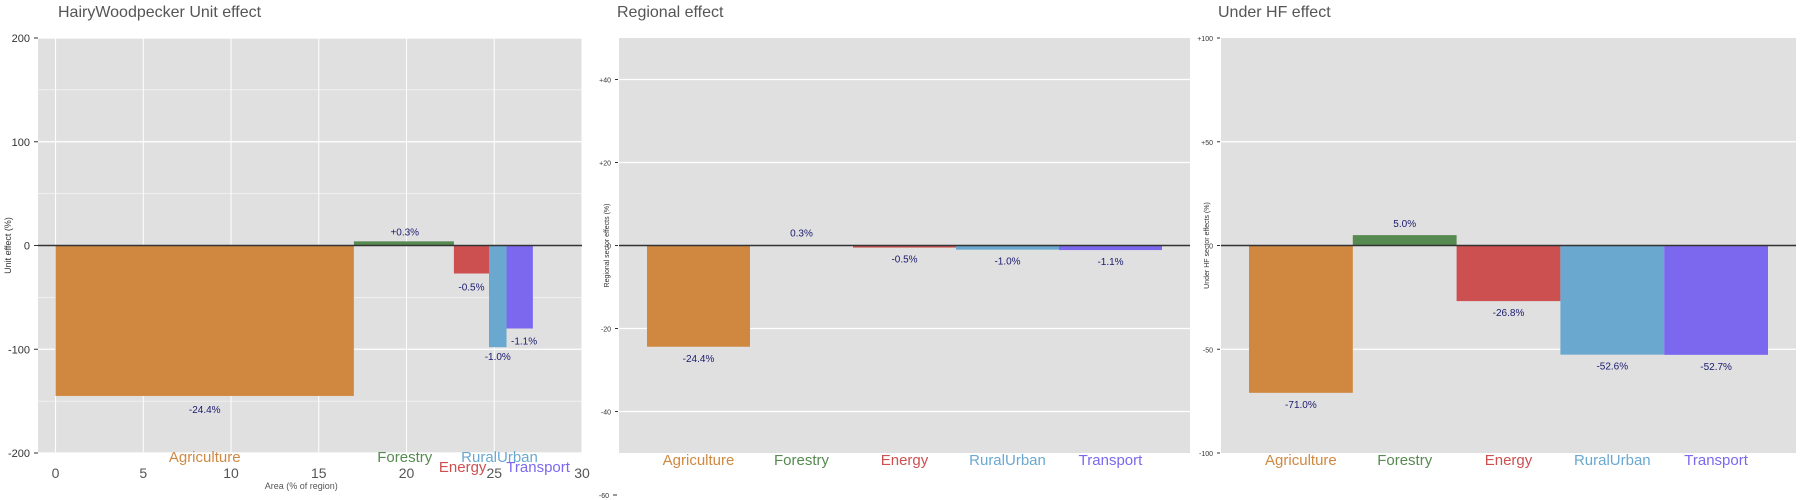 Image resolution: width=1800 pixels, height=500 pixels. I want to click on x-tick-label: 10, so click(231, 473).